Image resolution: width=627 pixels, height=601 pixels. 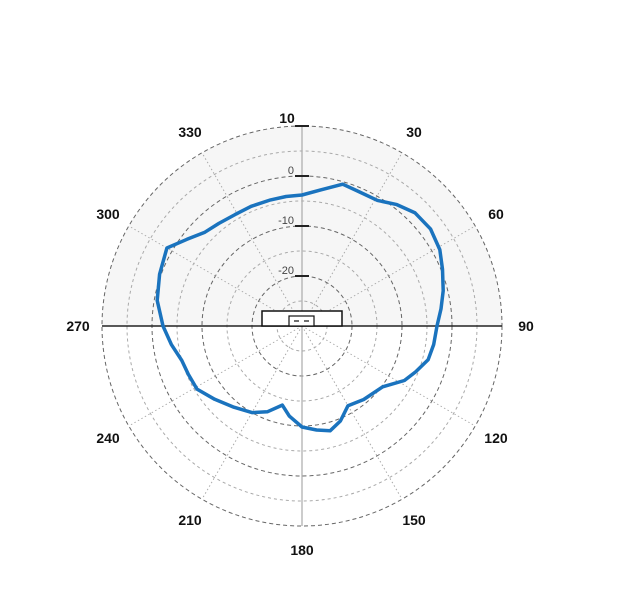 What do you see at coordinates (108, 214) in the screenshot?
I see `angle-tick-label: 300` at bounding box center [108, 214].